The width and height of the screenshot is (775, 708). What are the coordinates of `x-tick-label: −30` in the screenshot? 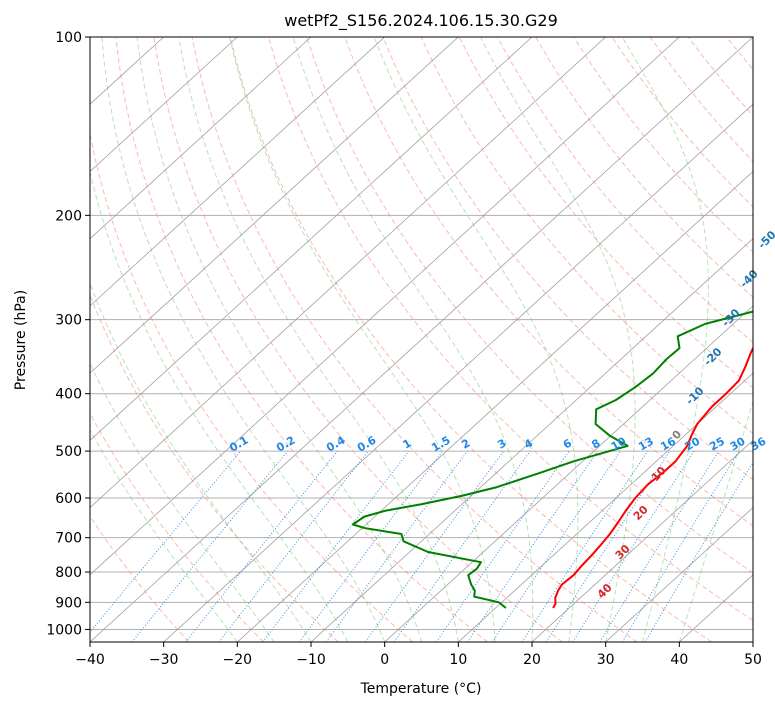 It's located at (164, 660).